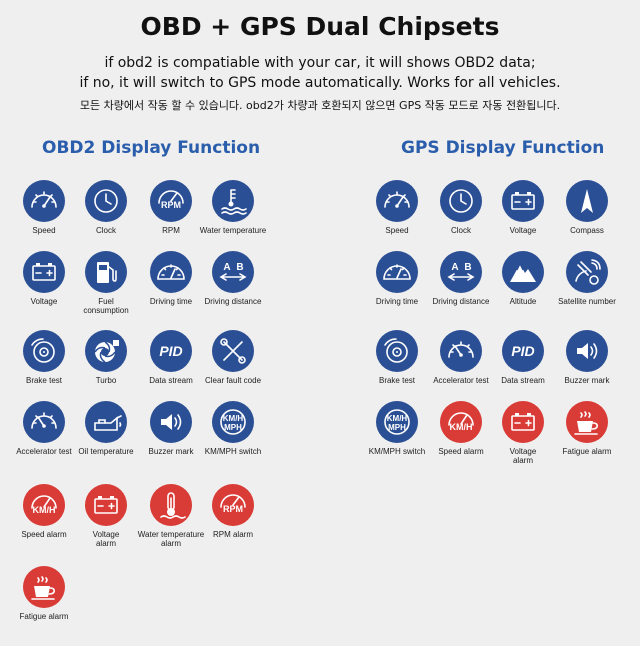 The width and height of the screenshot is (640, 646). I want to click on item-label: Data stream, so click(171, 380).